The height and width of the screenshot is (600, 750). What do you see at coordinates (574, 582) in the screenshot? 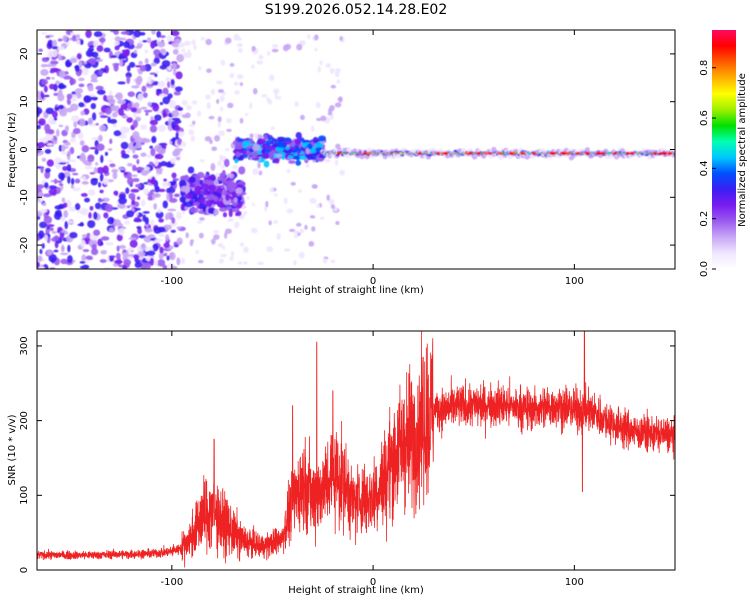
I see `snr-xtick-label: 100` at bounding box center [574, 582].